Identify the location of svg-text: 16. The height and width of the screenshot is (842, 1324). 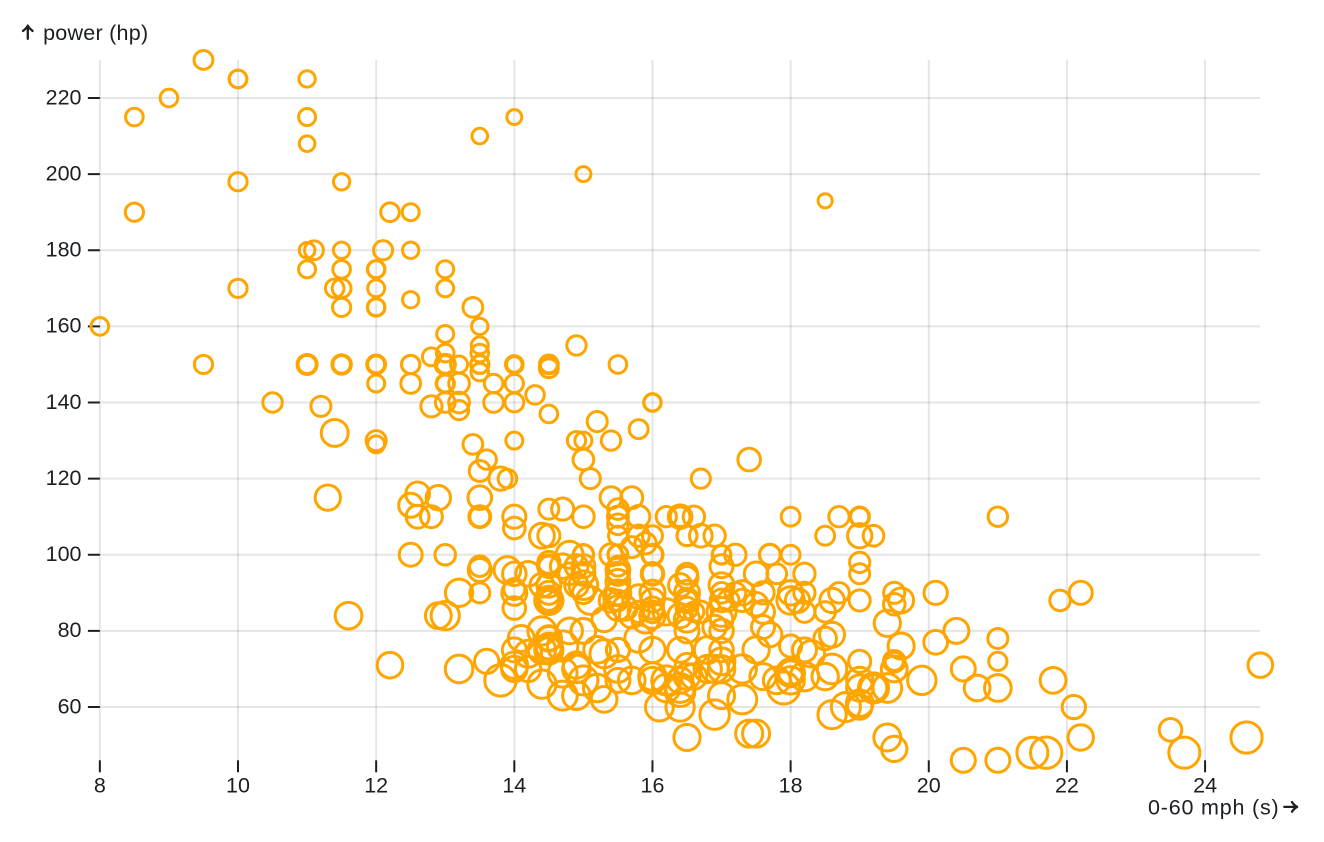
(653, 786).